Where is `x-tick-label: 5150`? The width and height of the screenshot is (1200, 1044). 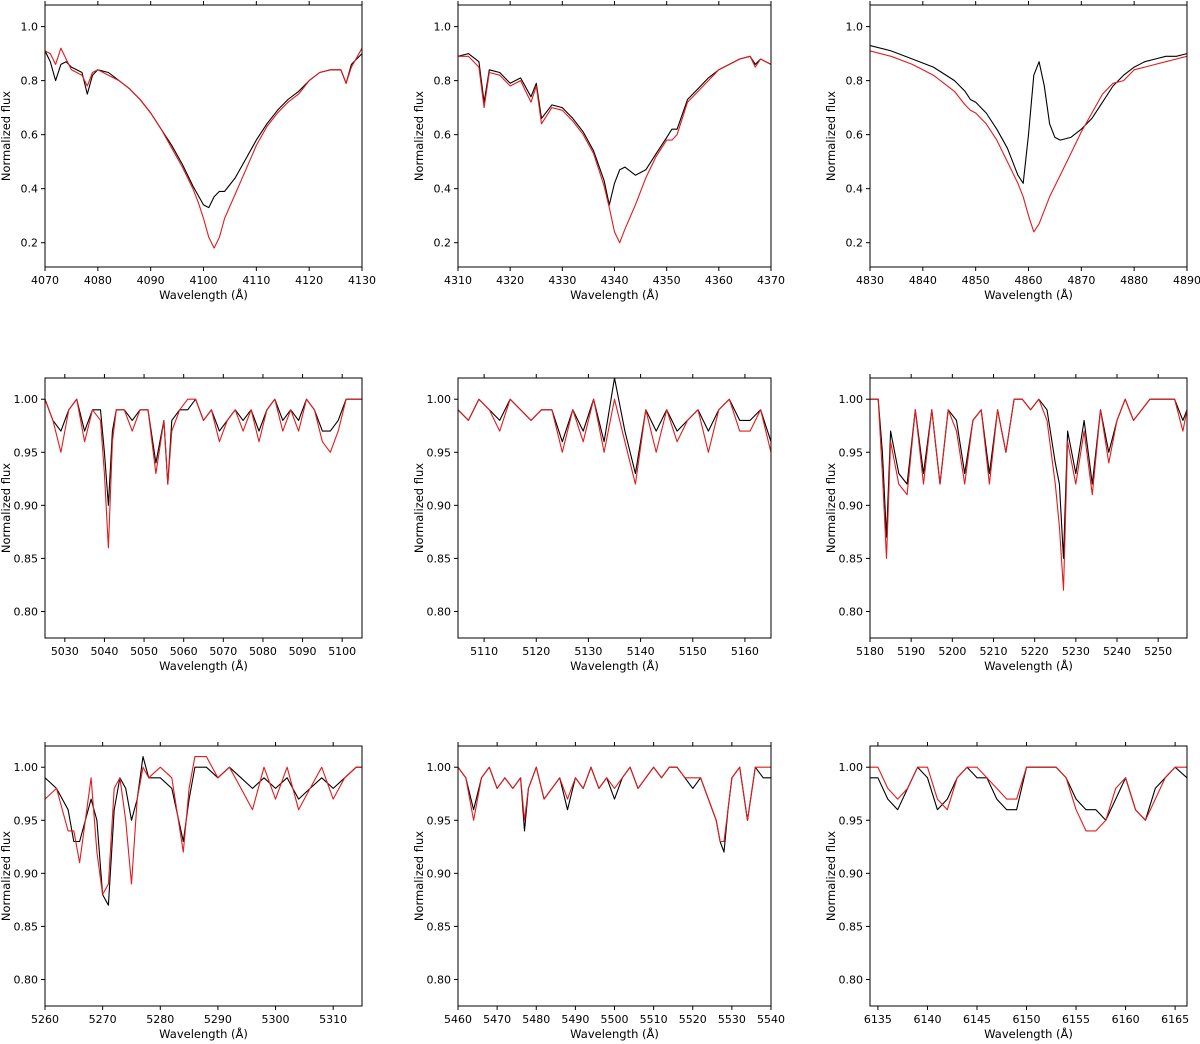
x-tick-label: 5150 is located at coordinates (693, 651).